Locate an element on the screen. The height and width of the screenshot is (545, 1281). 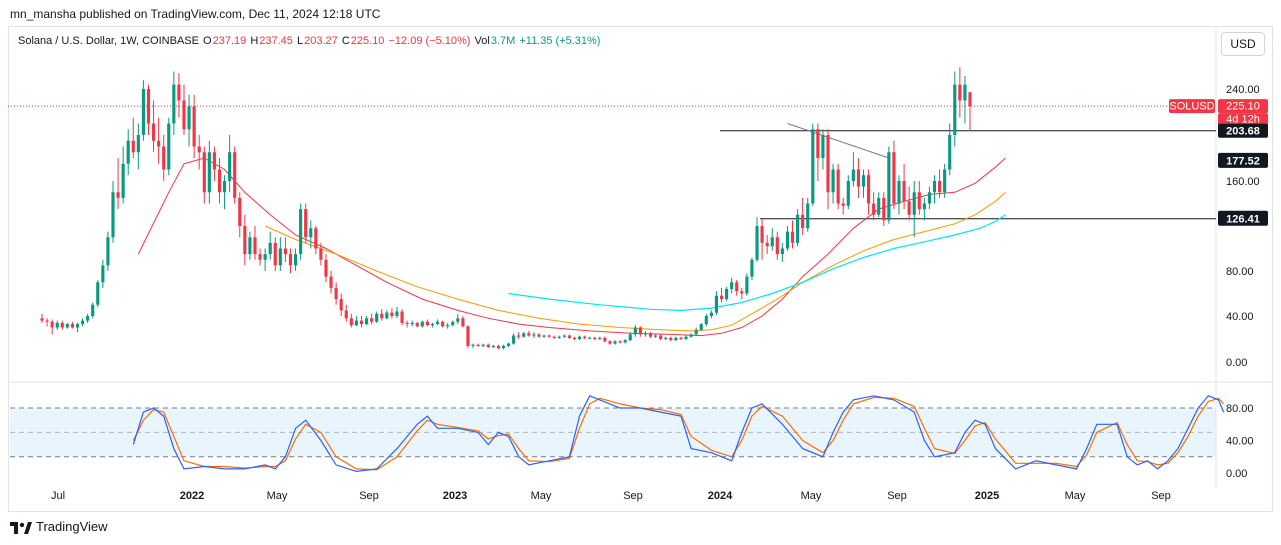
countdown-tag: 4d 12h is located at coordinates (1243, 120).